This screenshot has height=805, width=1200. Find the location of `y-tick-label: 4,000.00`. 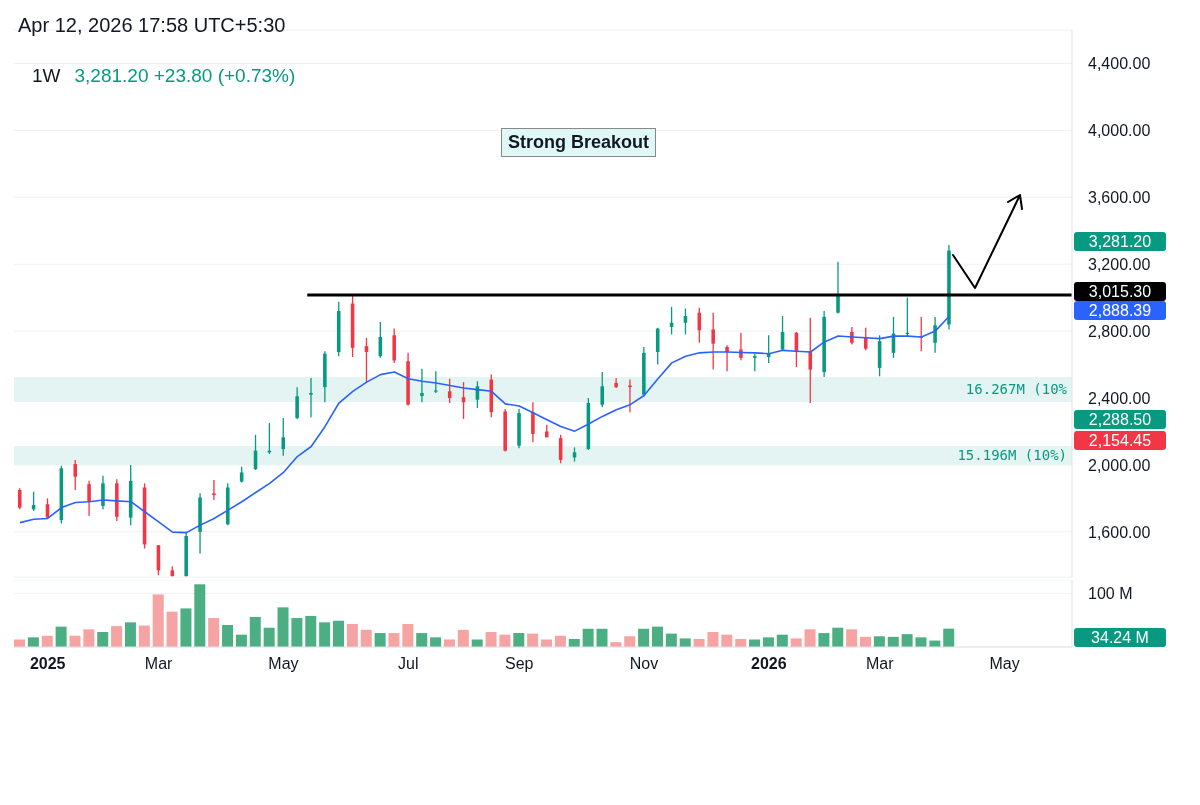

y-tick-label: 4,000.00 is located at coordinates (1119, 131).